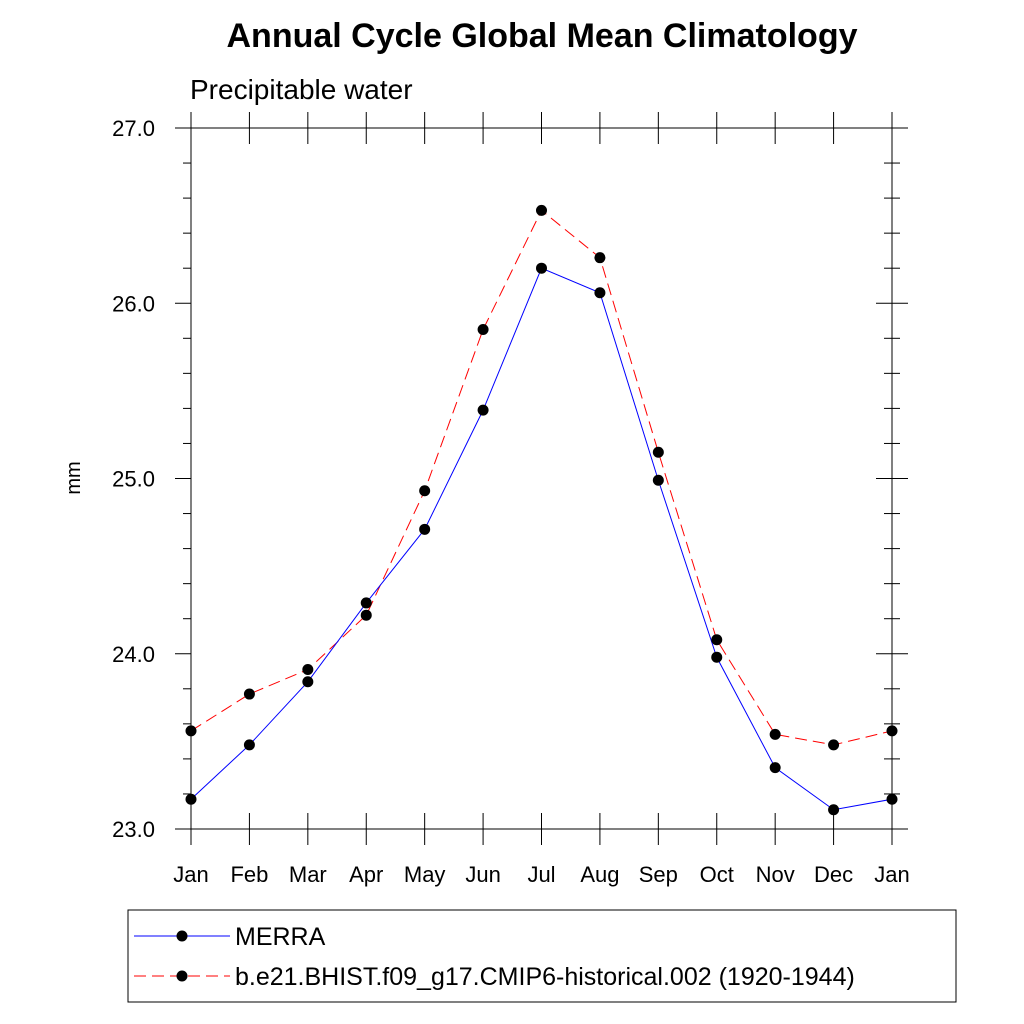 The image size is (1024, 1024). Describe the element at coordinates (133, 654) in the screenshot. I see `y-tick-label: 24.0` at that location.